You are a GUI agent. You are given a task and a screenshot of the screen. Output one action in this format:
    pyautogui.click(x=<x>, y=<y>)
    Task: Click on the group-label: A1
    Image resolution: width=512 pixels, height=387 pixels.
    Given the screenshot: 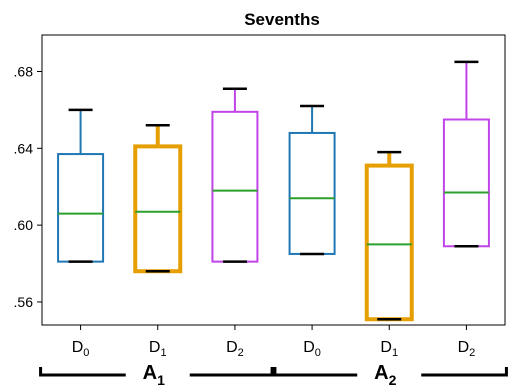 What is the action you would take?
    pyautogui.click(x=154, y=374)
    